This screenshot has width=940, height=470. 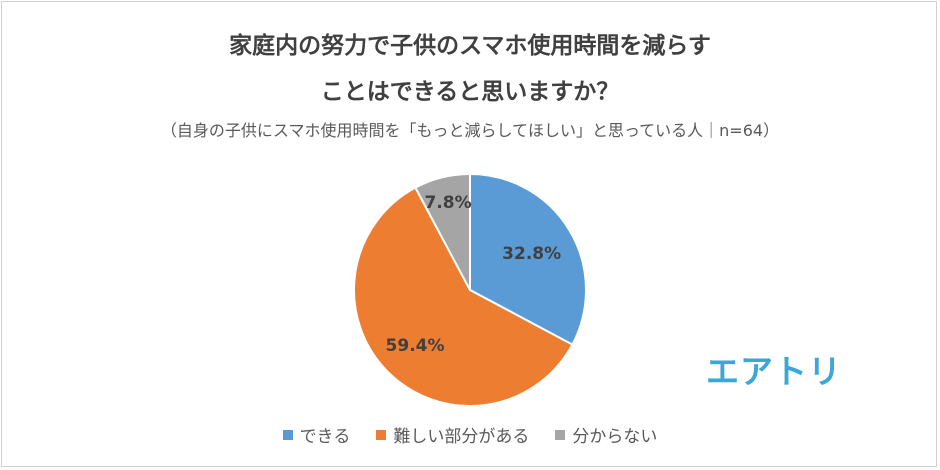 I want to click on legend-item-2: 分からない, so click(x=606, y=434).